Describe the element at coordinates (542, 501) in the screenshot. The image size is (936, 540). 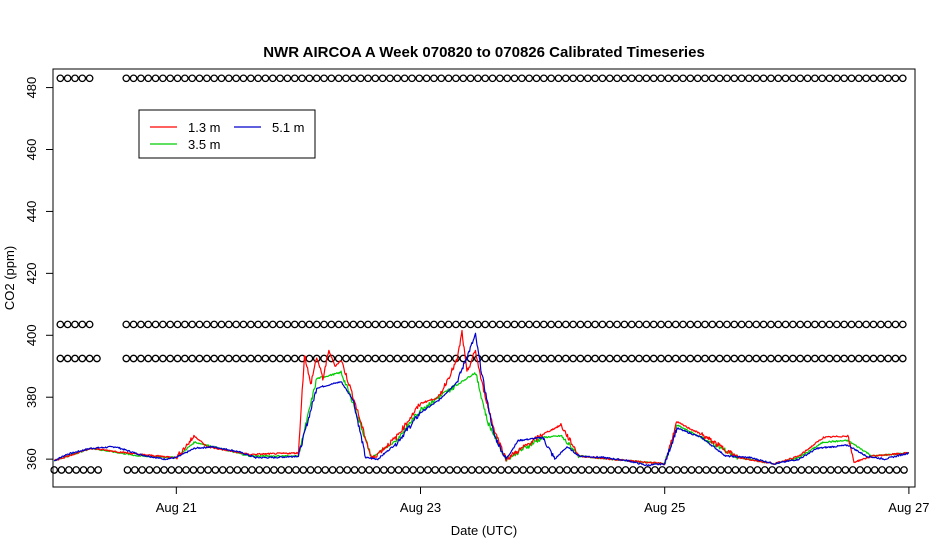
I see `x-axis: Aug 21 Aug 23 Aug 25 Aug 27` at that location.